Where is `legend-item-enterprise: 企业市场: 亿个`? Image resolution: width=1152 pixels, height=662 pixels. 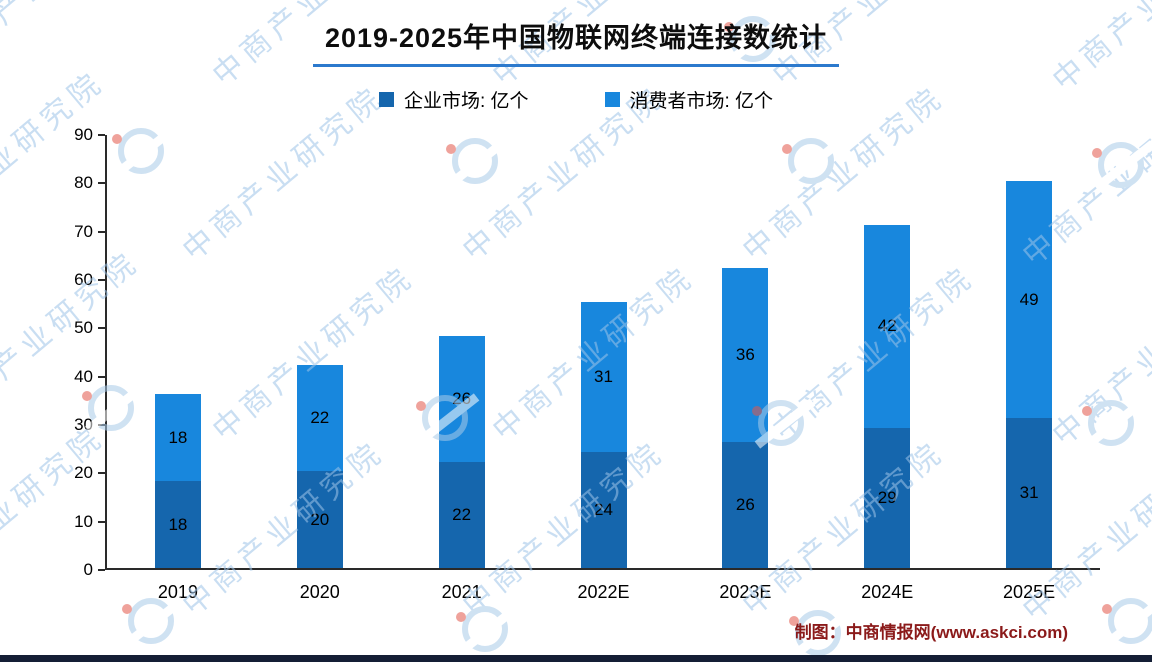
legend-item-enterprise: 企业市场: 亿个 is located at coordinates (453, 99).